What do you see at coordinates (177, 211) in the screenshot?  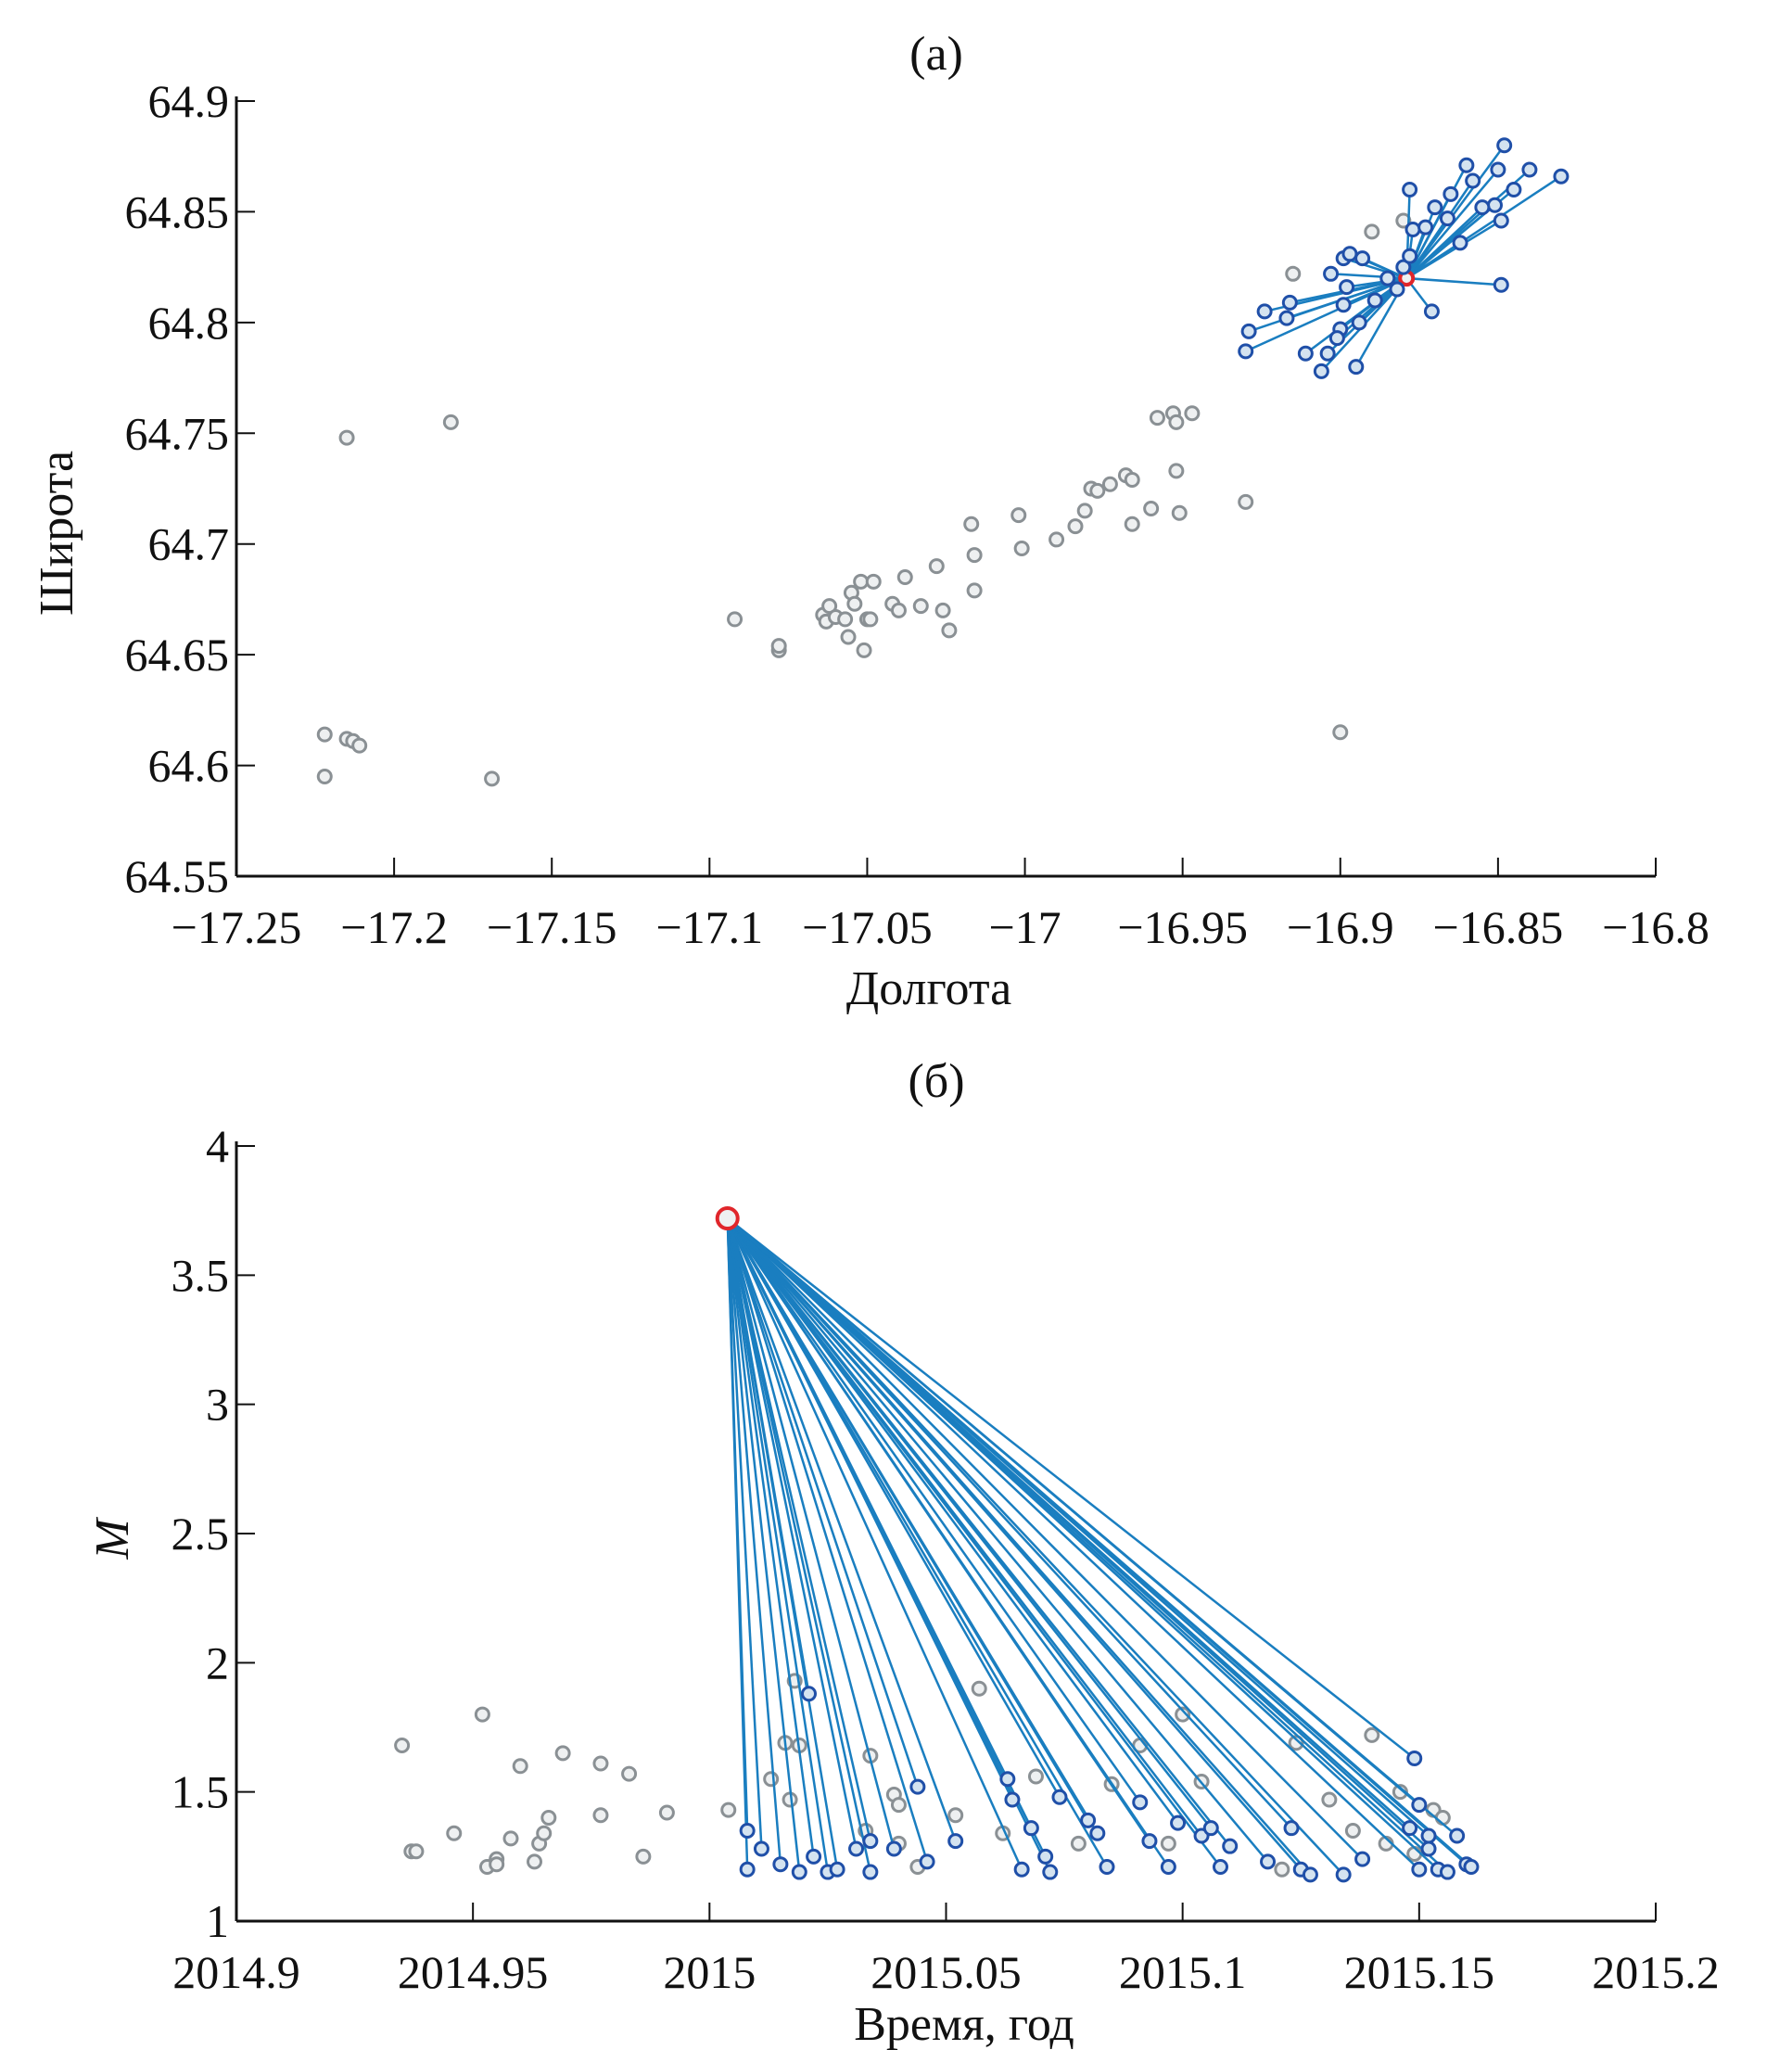 I see `y-tick-label: 64.85` at bounding box center [177, 211].